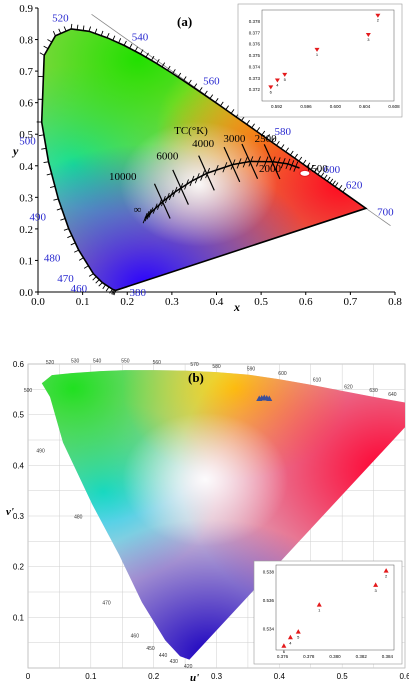 The image size is (409, 685). Describe the element at coordinates (282, 374) in the screenshot. I see `panel-b-wavelength-label: 600` at that location.